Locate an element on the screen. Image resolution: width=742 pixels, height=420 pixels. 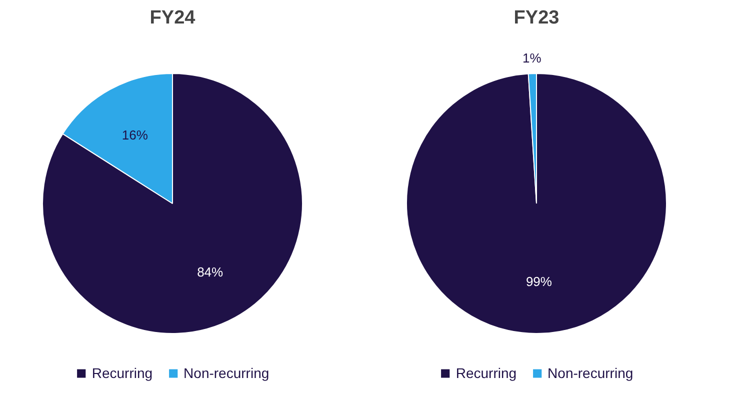
data-label: 1% is located at coordinates (532, 58).